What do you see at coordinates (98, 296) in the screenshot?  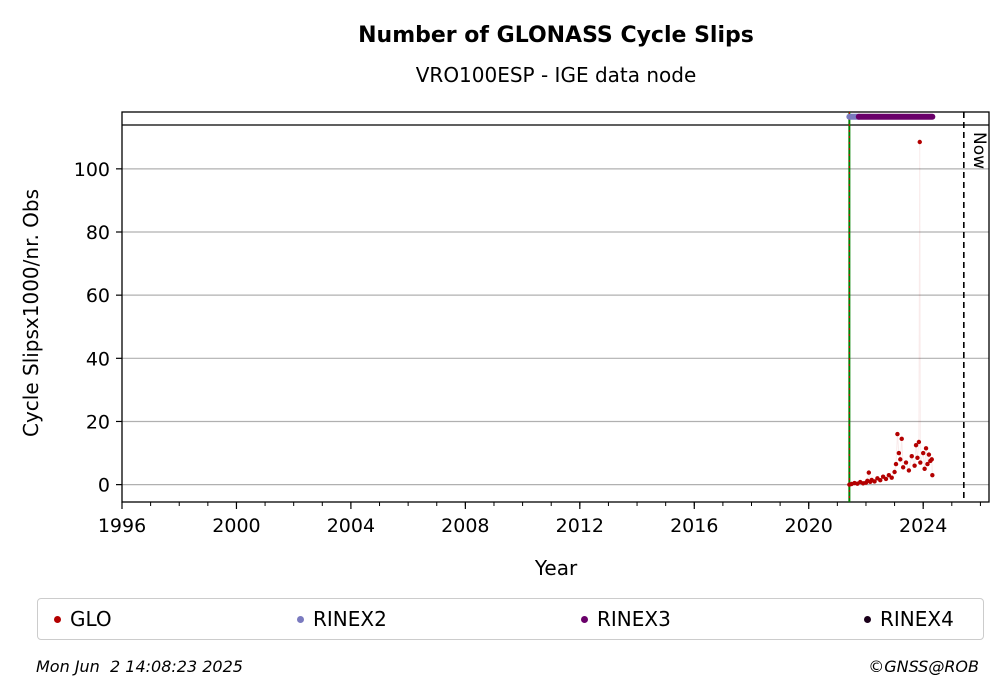 I see `y-tick-label: 60` at bounding box center [98, 296].